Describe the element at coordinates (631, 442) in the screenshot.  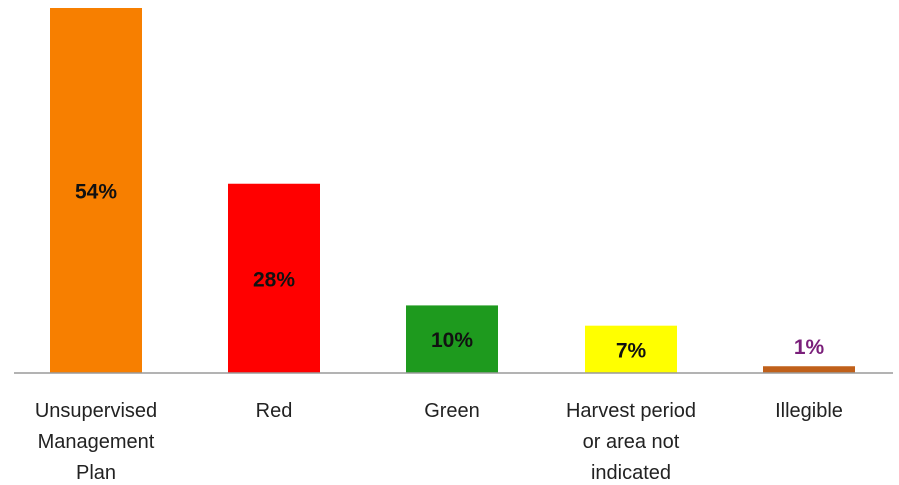
I see `category-label: or area not` at that location.